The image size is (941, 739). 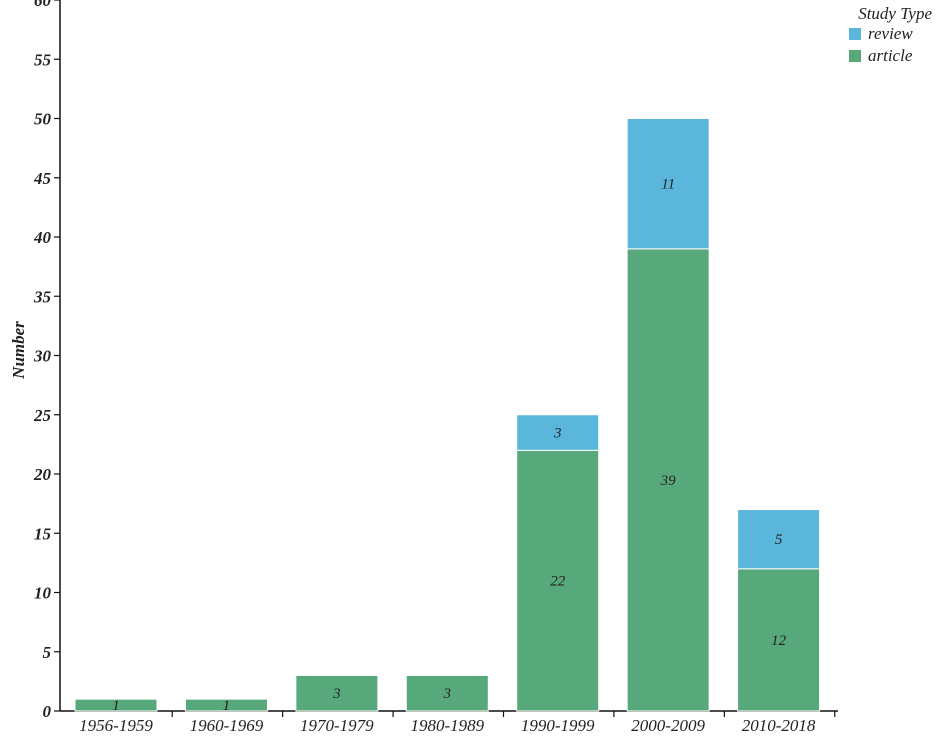 What do you see at coordinates (47, 711) in the screenshot?
I see `y-tick-label: 0` at bounding box center [47, 711].